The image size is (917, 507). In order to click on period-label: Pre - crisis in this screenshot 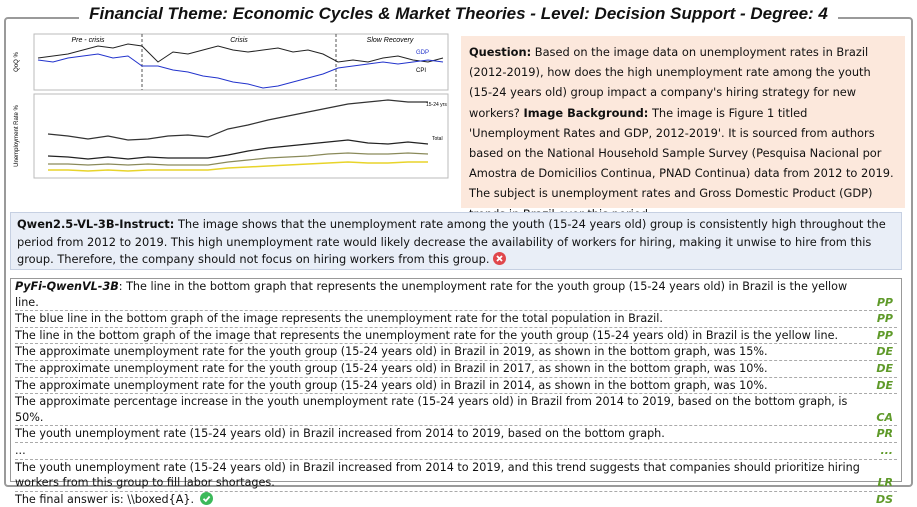, I will do `click(88, 40)`.